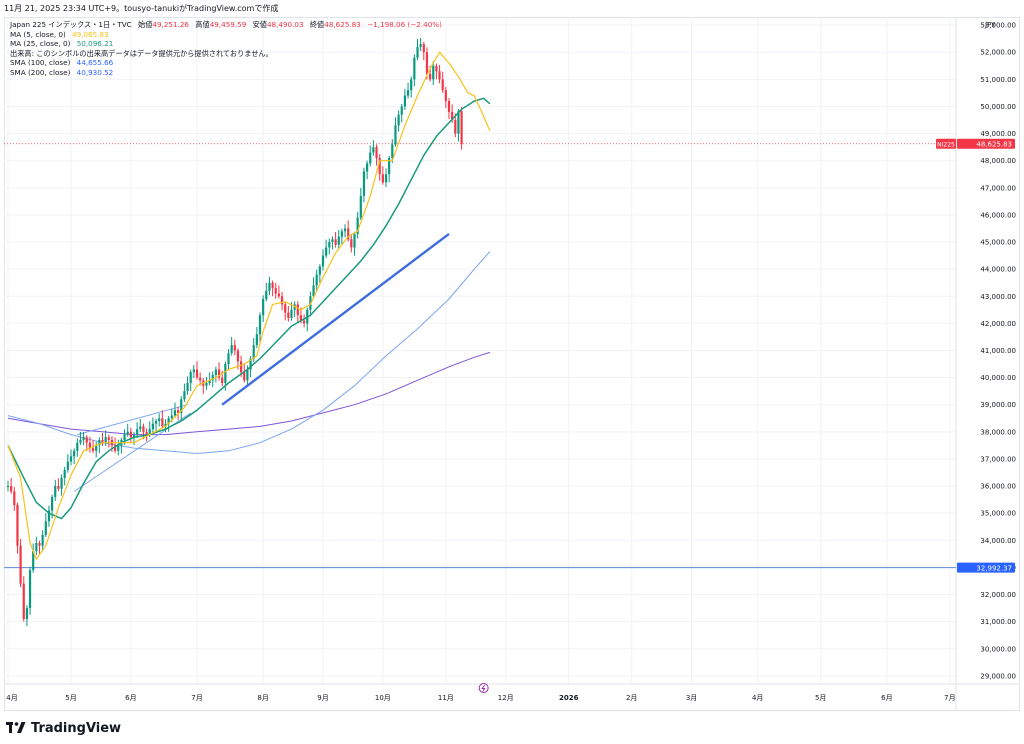 The image size is (1024, 744). I want to click on tradingview-logo-icon, so click(16, 727).